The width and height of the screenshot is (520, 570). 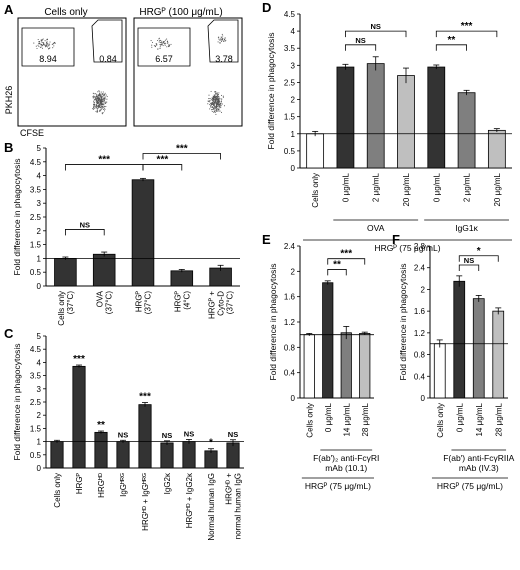 I want to click on category-label: HRGᴴᴰ, so click(x=101, y=485).